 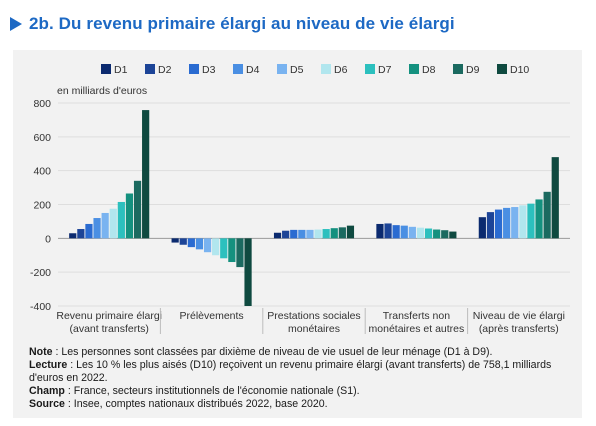 What do you see at coordinates (429, 70) in the screenshot?
I see `legend-label: D8` at bounding box center [429, 70].